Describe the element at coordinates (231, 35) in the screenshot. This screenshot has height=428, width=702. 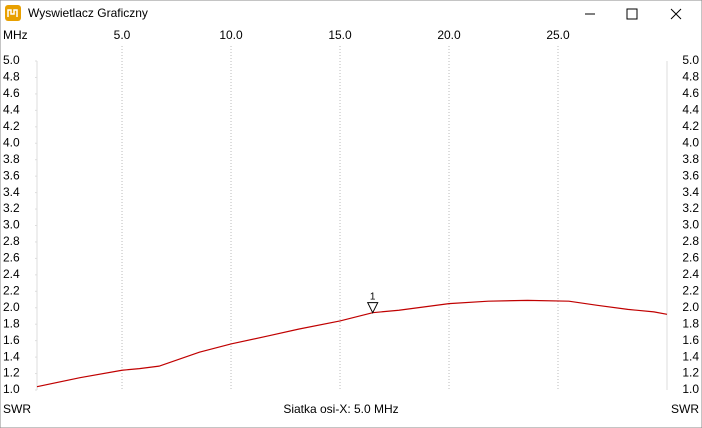
I see `x-tick-label: 10.0` at that location.